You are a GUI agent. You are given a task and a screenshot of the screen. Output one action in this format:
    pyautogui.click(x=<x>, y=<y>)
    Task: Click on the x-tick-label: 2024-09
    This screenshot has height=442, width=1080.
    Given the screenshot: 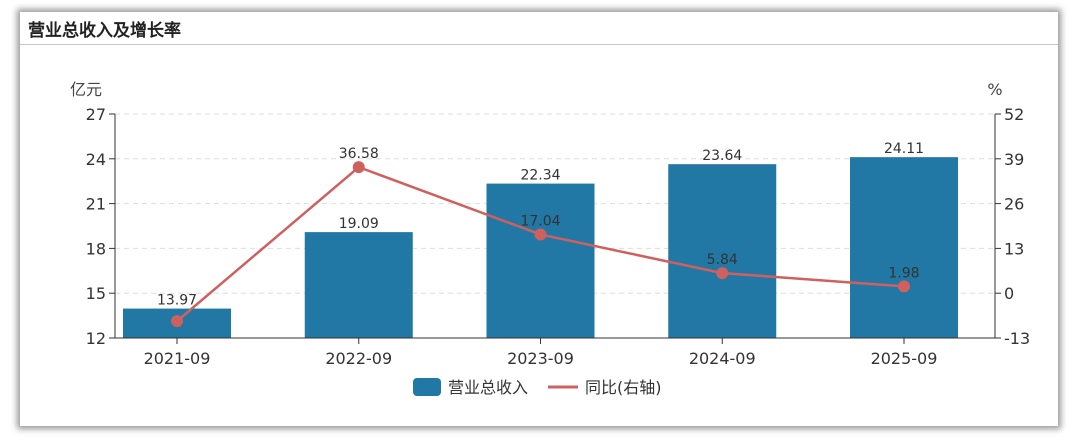 What is the action you would take?
    pyautogui.click(x=722, y=358)
    